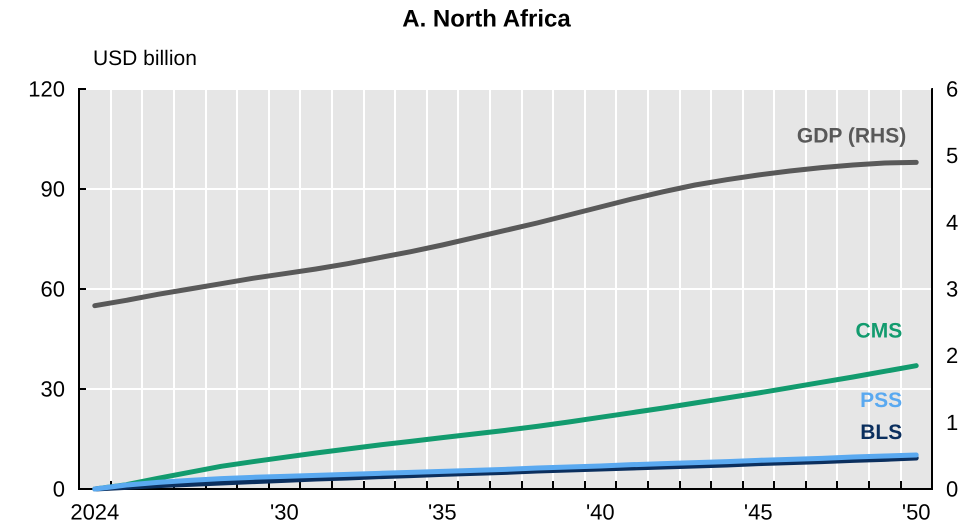 This screenshot has width=973, height=529. Describe the element at coordinates (52, 289) in the screenshot. I see `y-tick-label: 60` at that location.